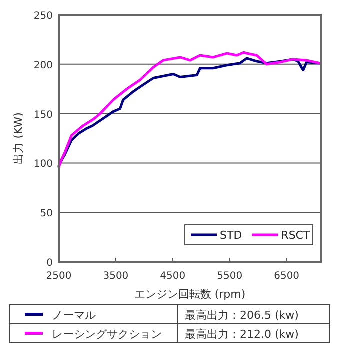  I want to click on y-tick-label: 200, so click(43, 66).